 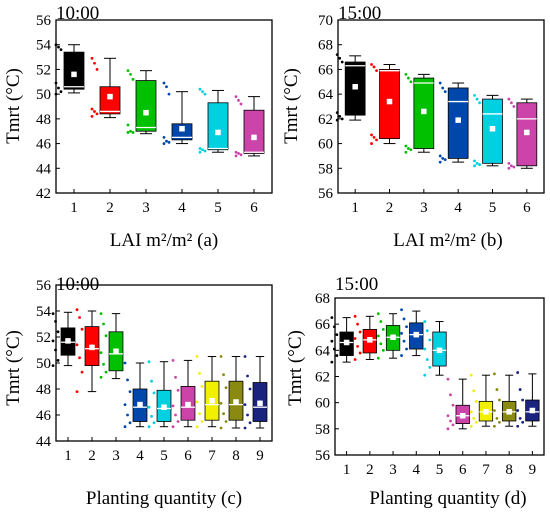 What do you see at coordinates (236, 456) in the screenshot?
I see `x-tick-label: 8` at bounding box center [236, 456].